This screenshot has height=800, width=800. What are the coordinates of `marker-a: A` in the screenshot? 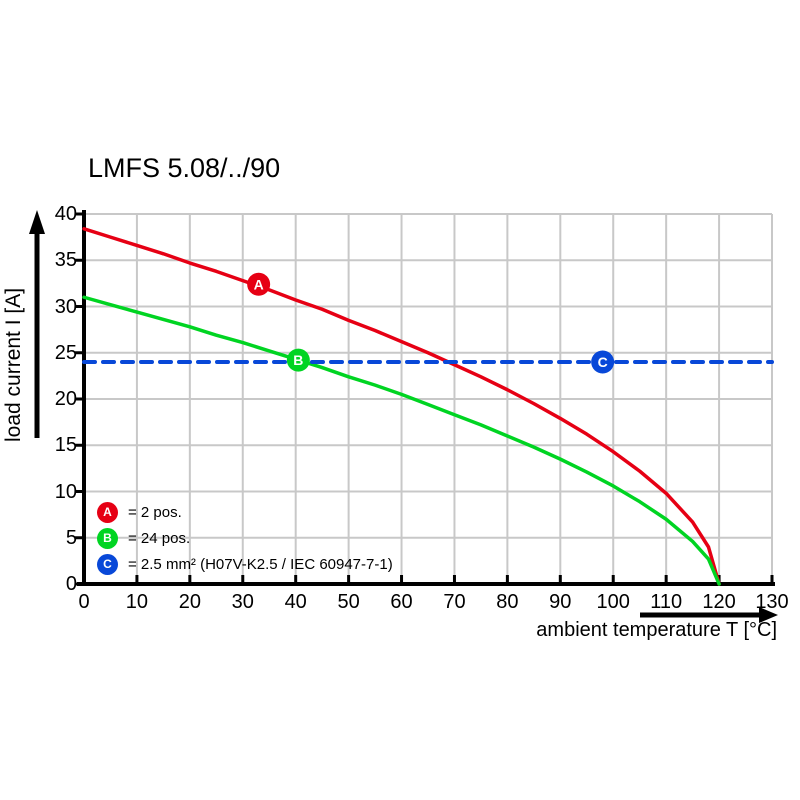 It's located at (259, 284).